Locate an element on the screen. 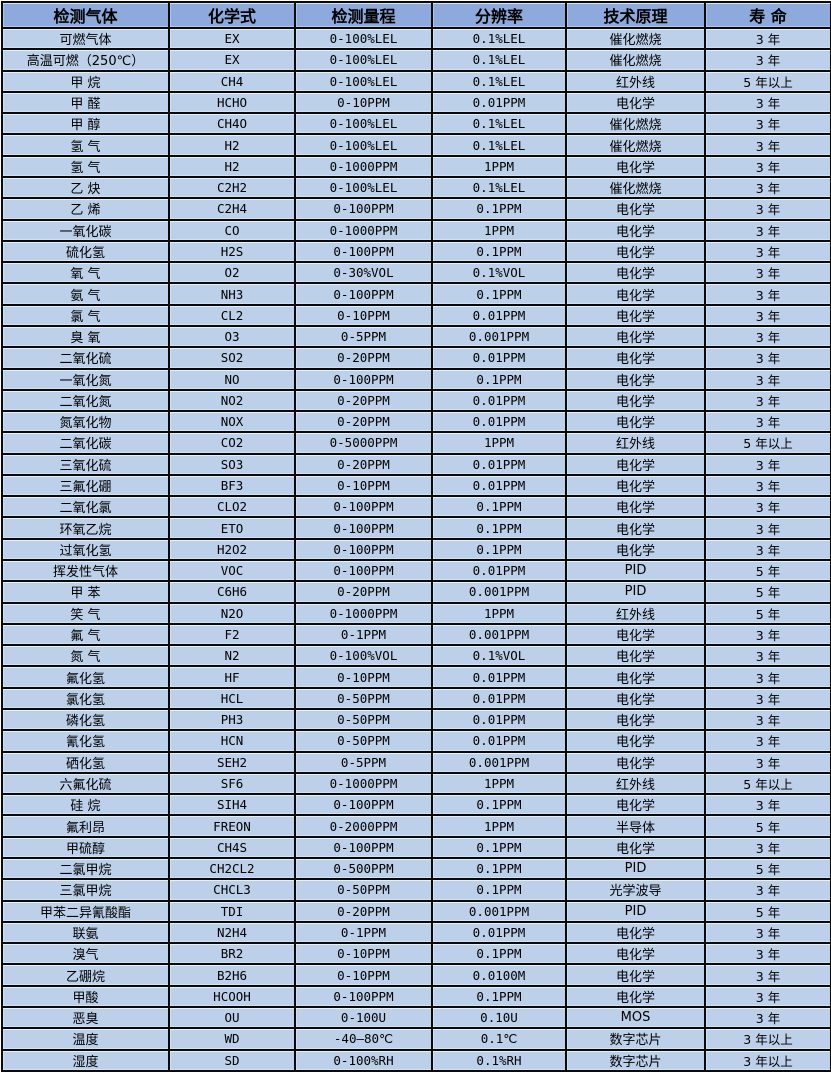 This screenshot has width=831, height=1075. table-row: 三氧化硫 SO3 0-20PPM 0.01PPM 电化学 3 年 is located at coordinates (416, 464).